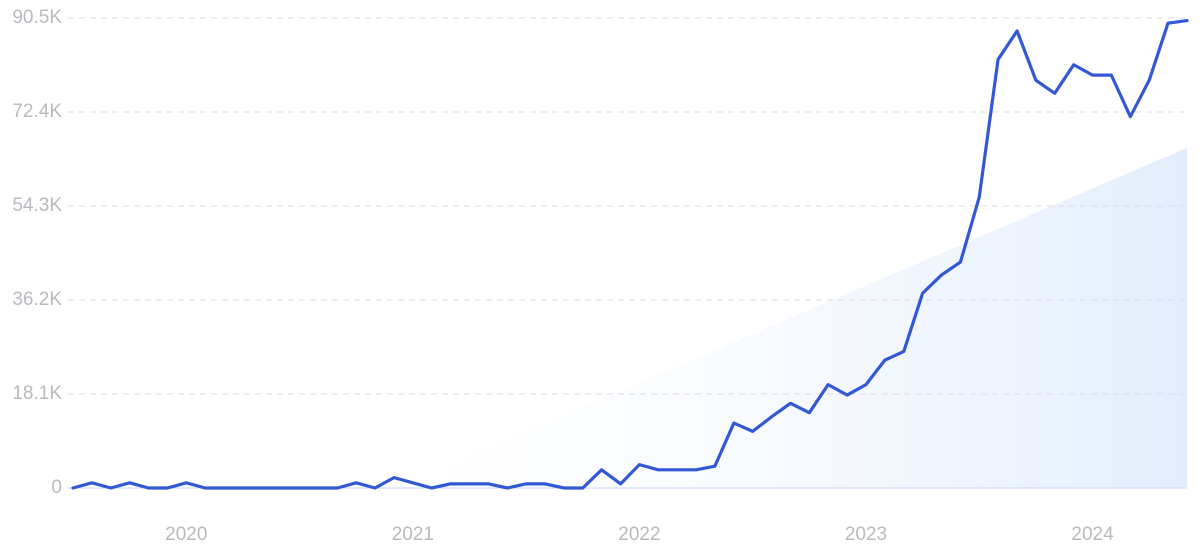  Describe the element at coordinates (37, 205) in the screenshot. I see `y-tick-label: 54.3K` at that location.